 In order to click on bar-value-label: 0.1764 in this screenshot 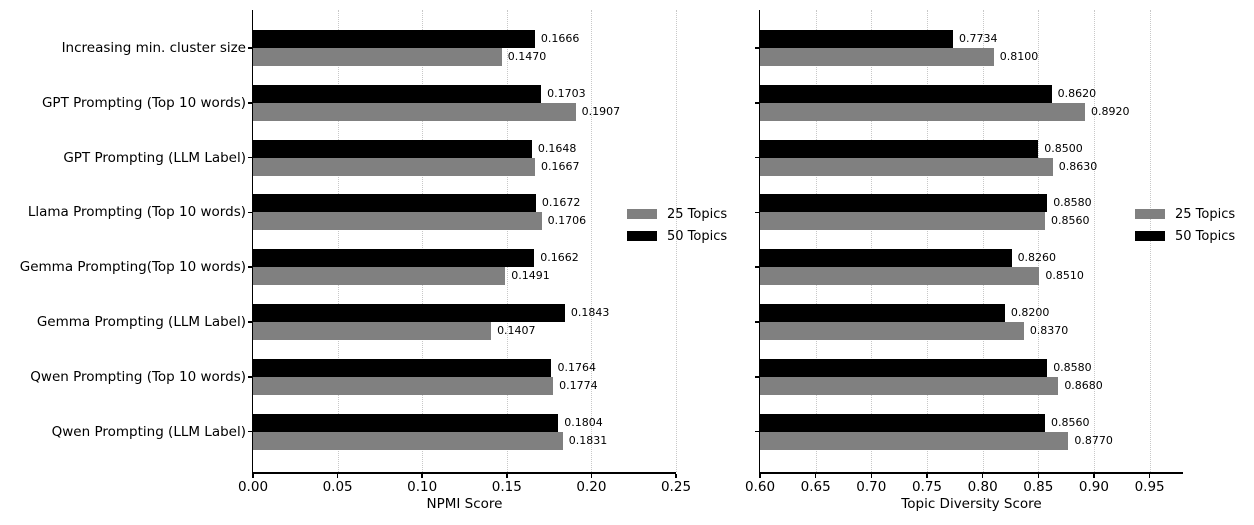, I will do `click(576, 367)`.